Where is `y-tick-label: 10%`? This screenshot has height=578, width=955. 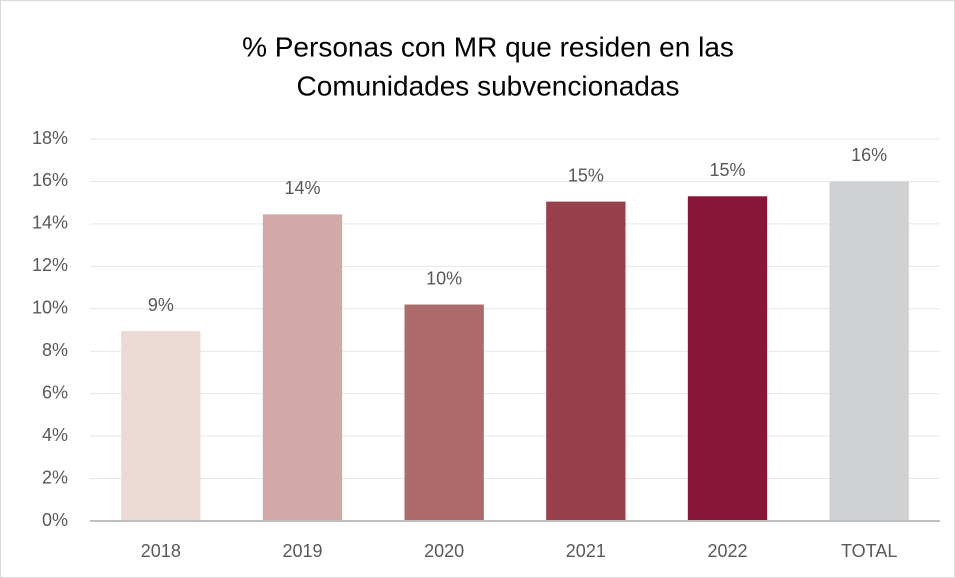 y-tick-label: 10% is located at coordinates (50, 308).